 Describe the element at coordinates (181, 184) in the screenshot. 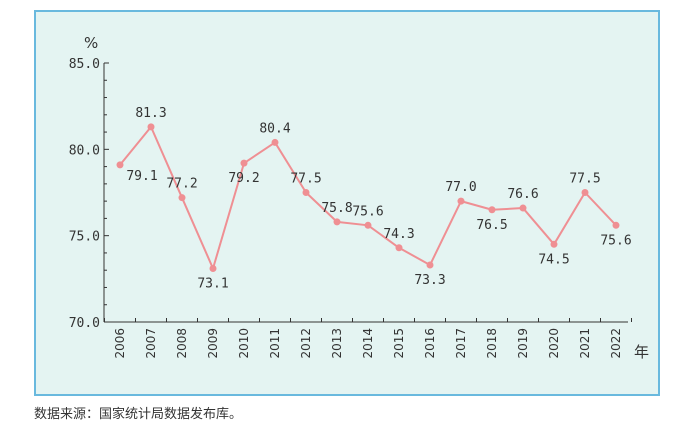

I see `data-label: 77.2` at that location.